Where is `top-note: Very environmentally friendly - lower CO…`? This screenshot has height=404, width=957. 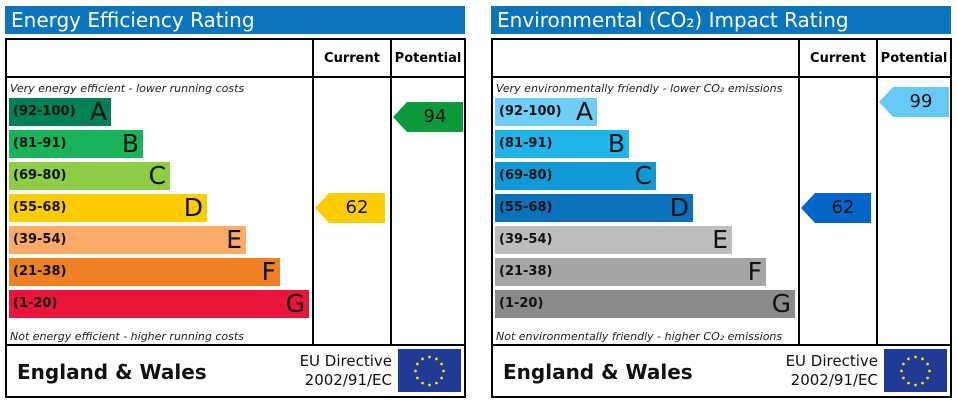 top-note: Very environmentally friendly - lower CO… is located at coordinates (639, 88).